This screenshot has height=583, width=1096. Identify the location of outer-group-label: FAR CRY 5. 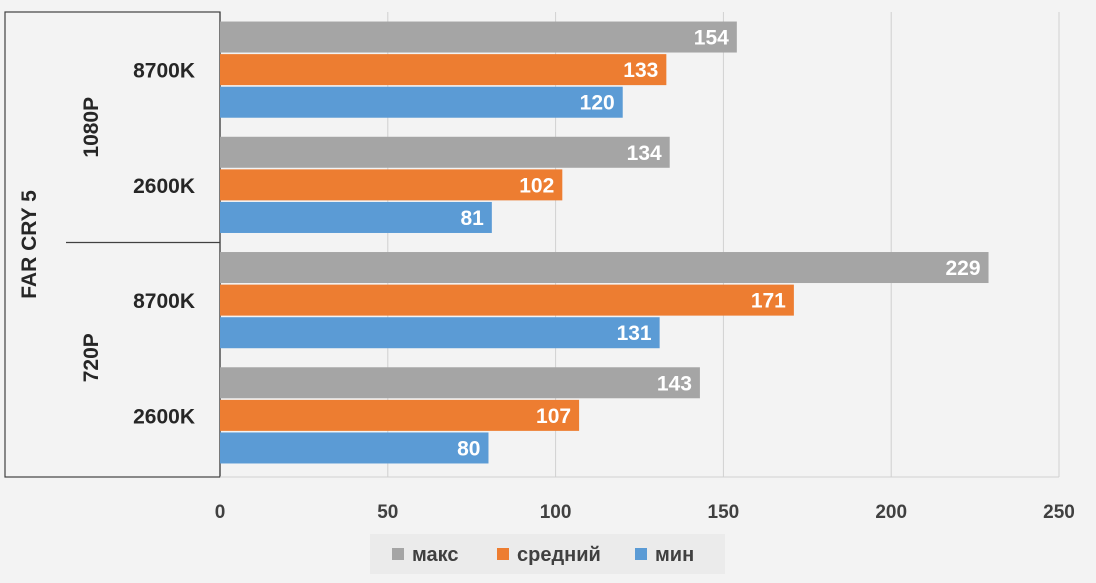
(29, 244).